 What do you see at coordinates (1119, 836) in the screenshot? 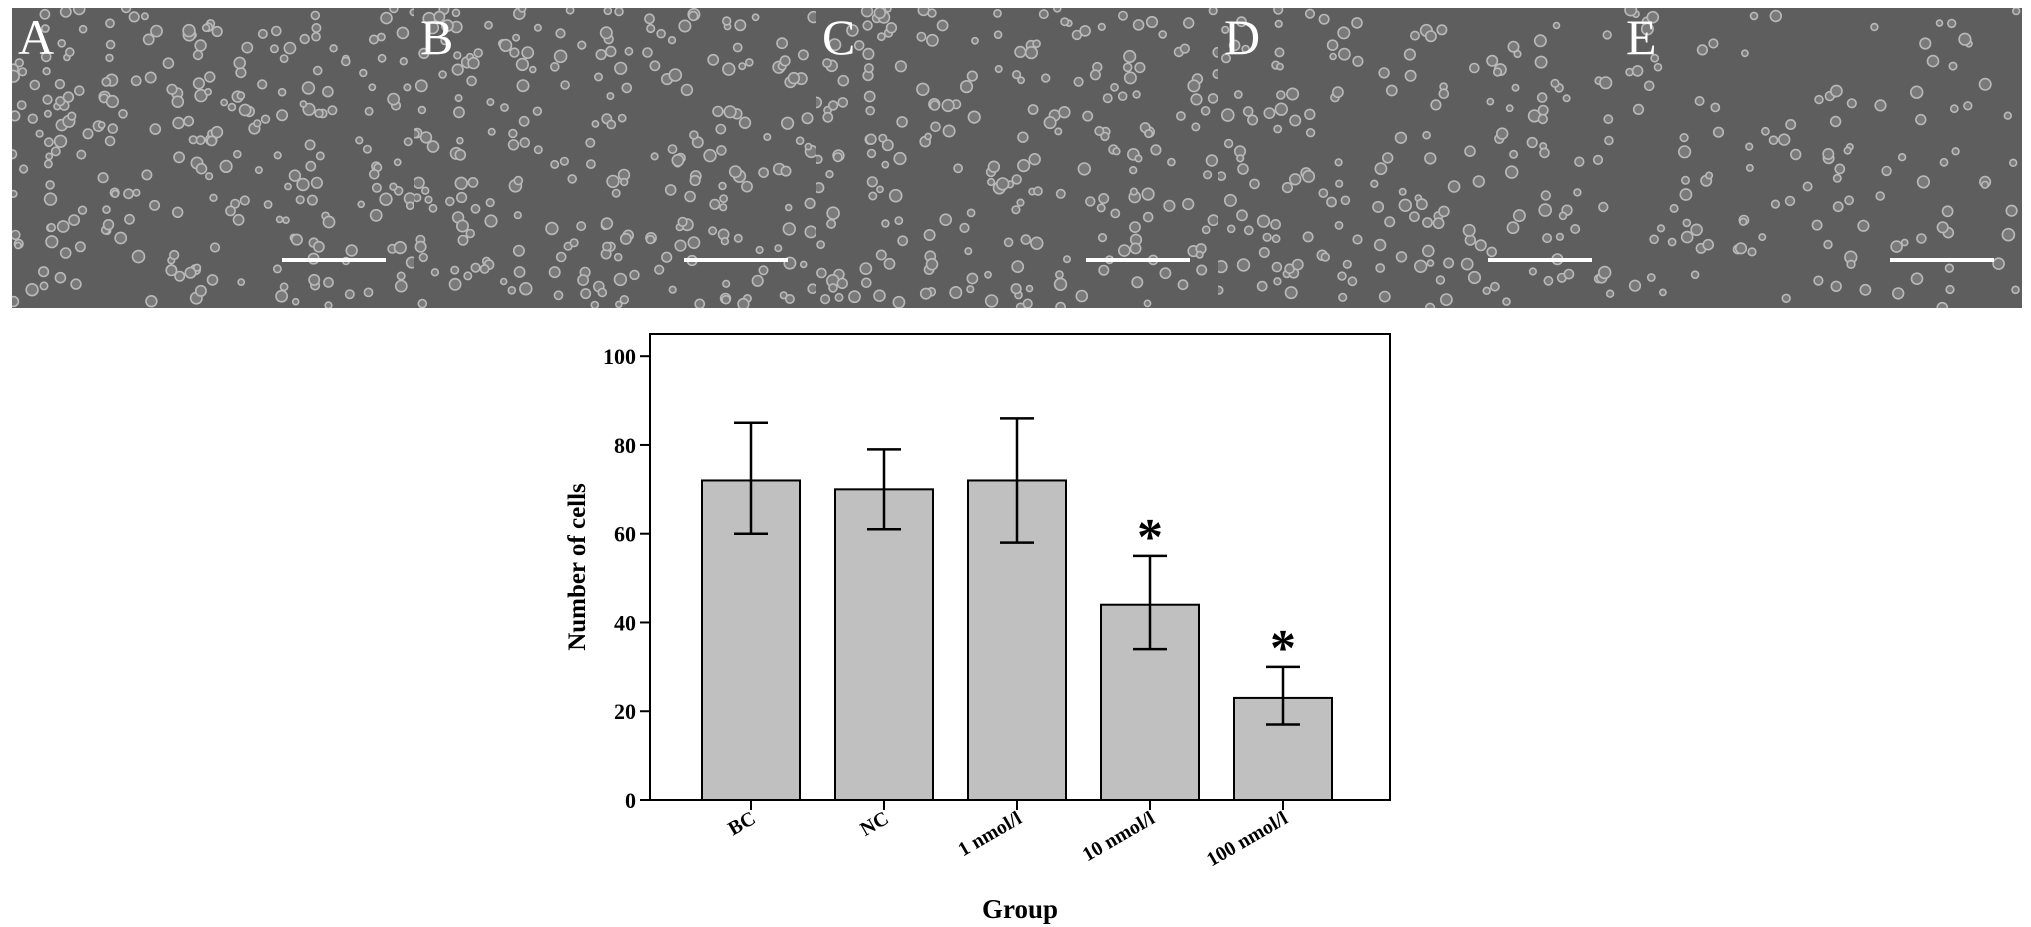
I see `x-tick-label: 10 nmol/l` at bounding box center [1119, 836].